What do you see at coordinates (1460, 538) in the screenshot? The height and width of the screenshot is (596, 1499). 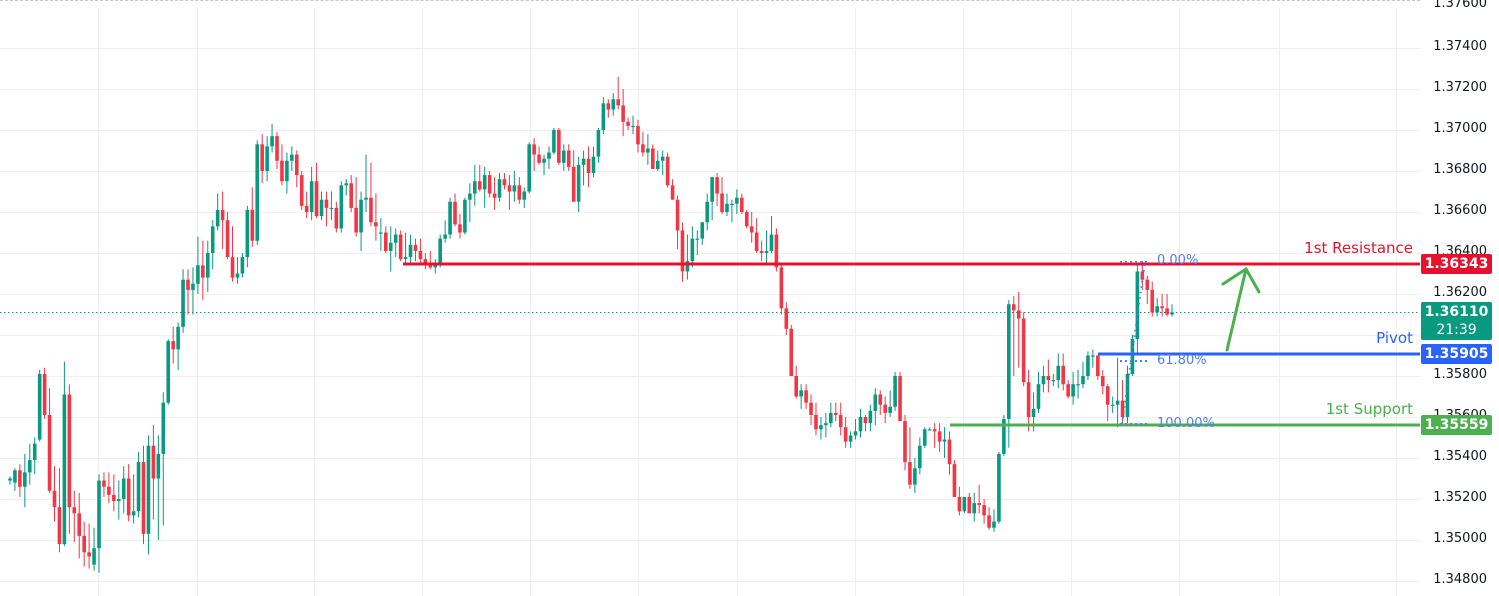 I see `price-axis-label: 1.35000` at bounding box center [1460, 538].